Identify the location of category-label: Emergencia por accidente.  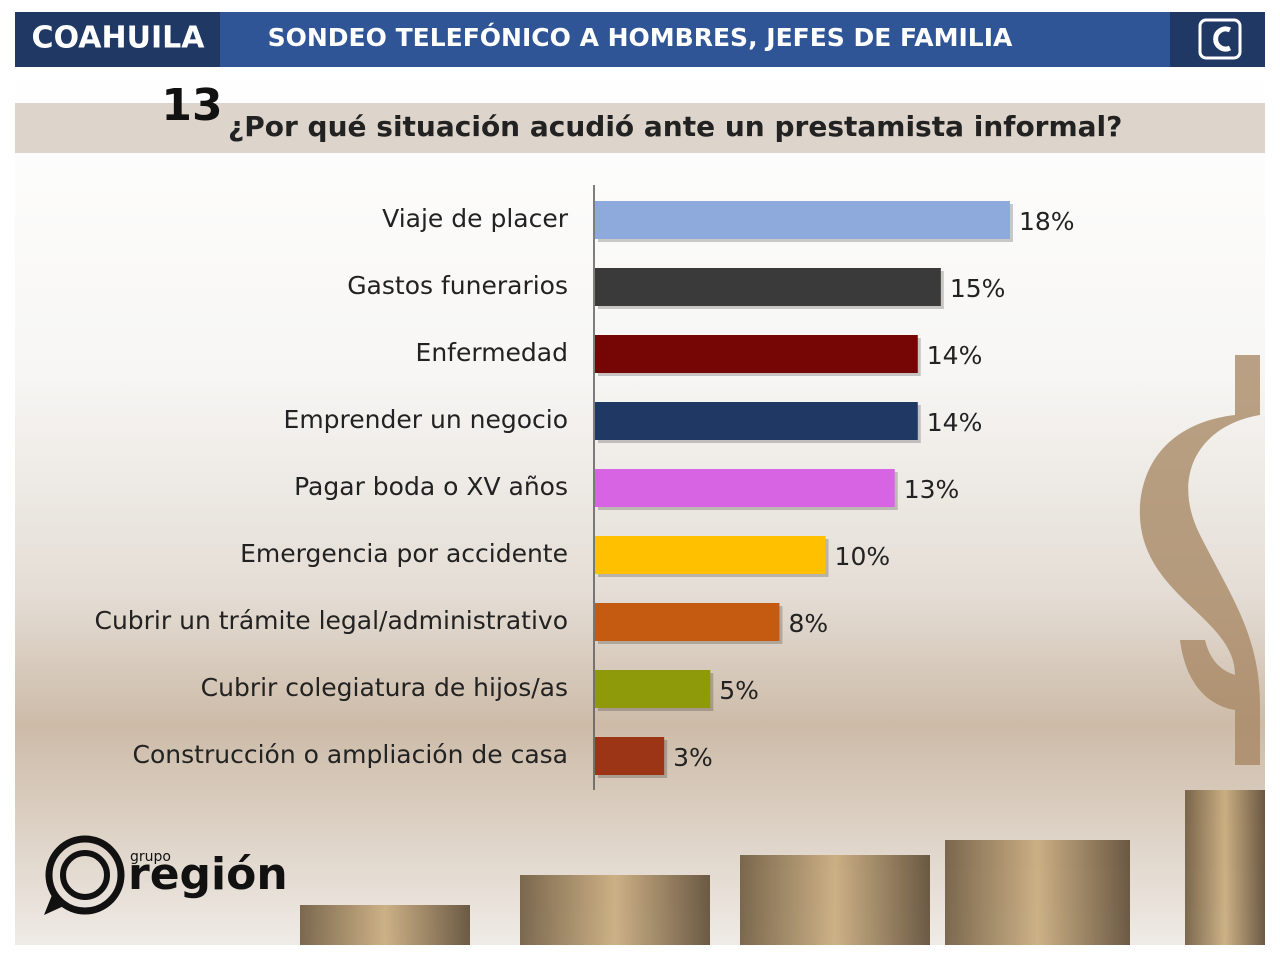
(404, 553).